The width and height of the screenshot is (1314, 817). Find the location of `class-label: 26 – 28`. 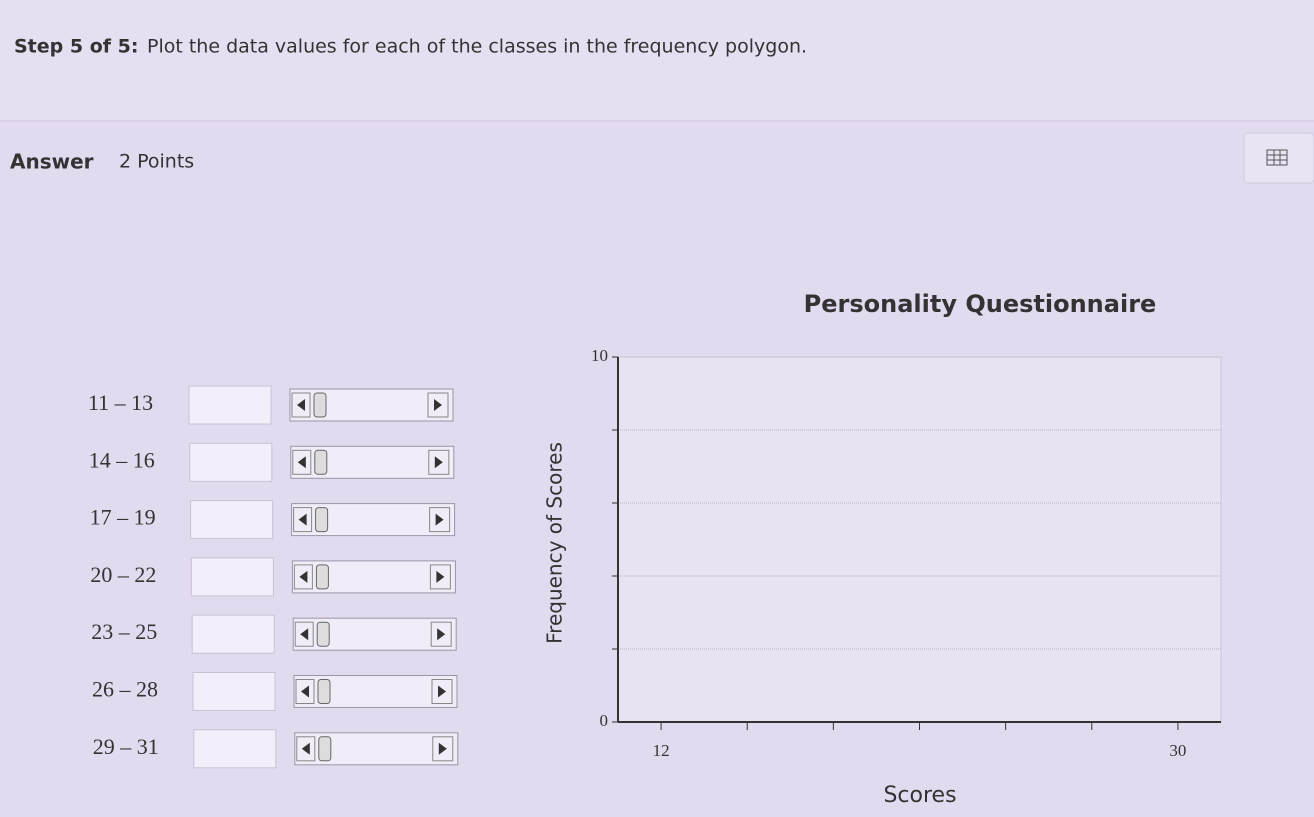

class-label: 26 – 28 is located at coordinates (125, 689).